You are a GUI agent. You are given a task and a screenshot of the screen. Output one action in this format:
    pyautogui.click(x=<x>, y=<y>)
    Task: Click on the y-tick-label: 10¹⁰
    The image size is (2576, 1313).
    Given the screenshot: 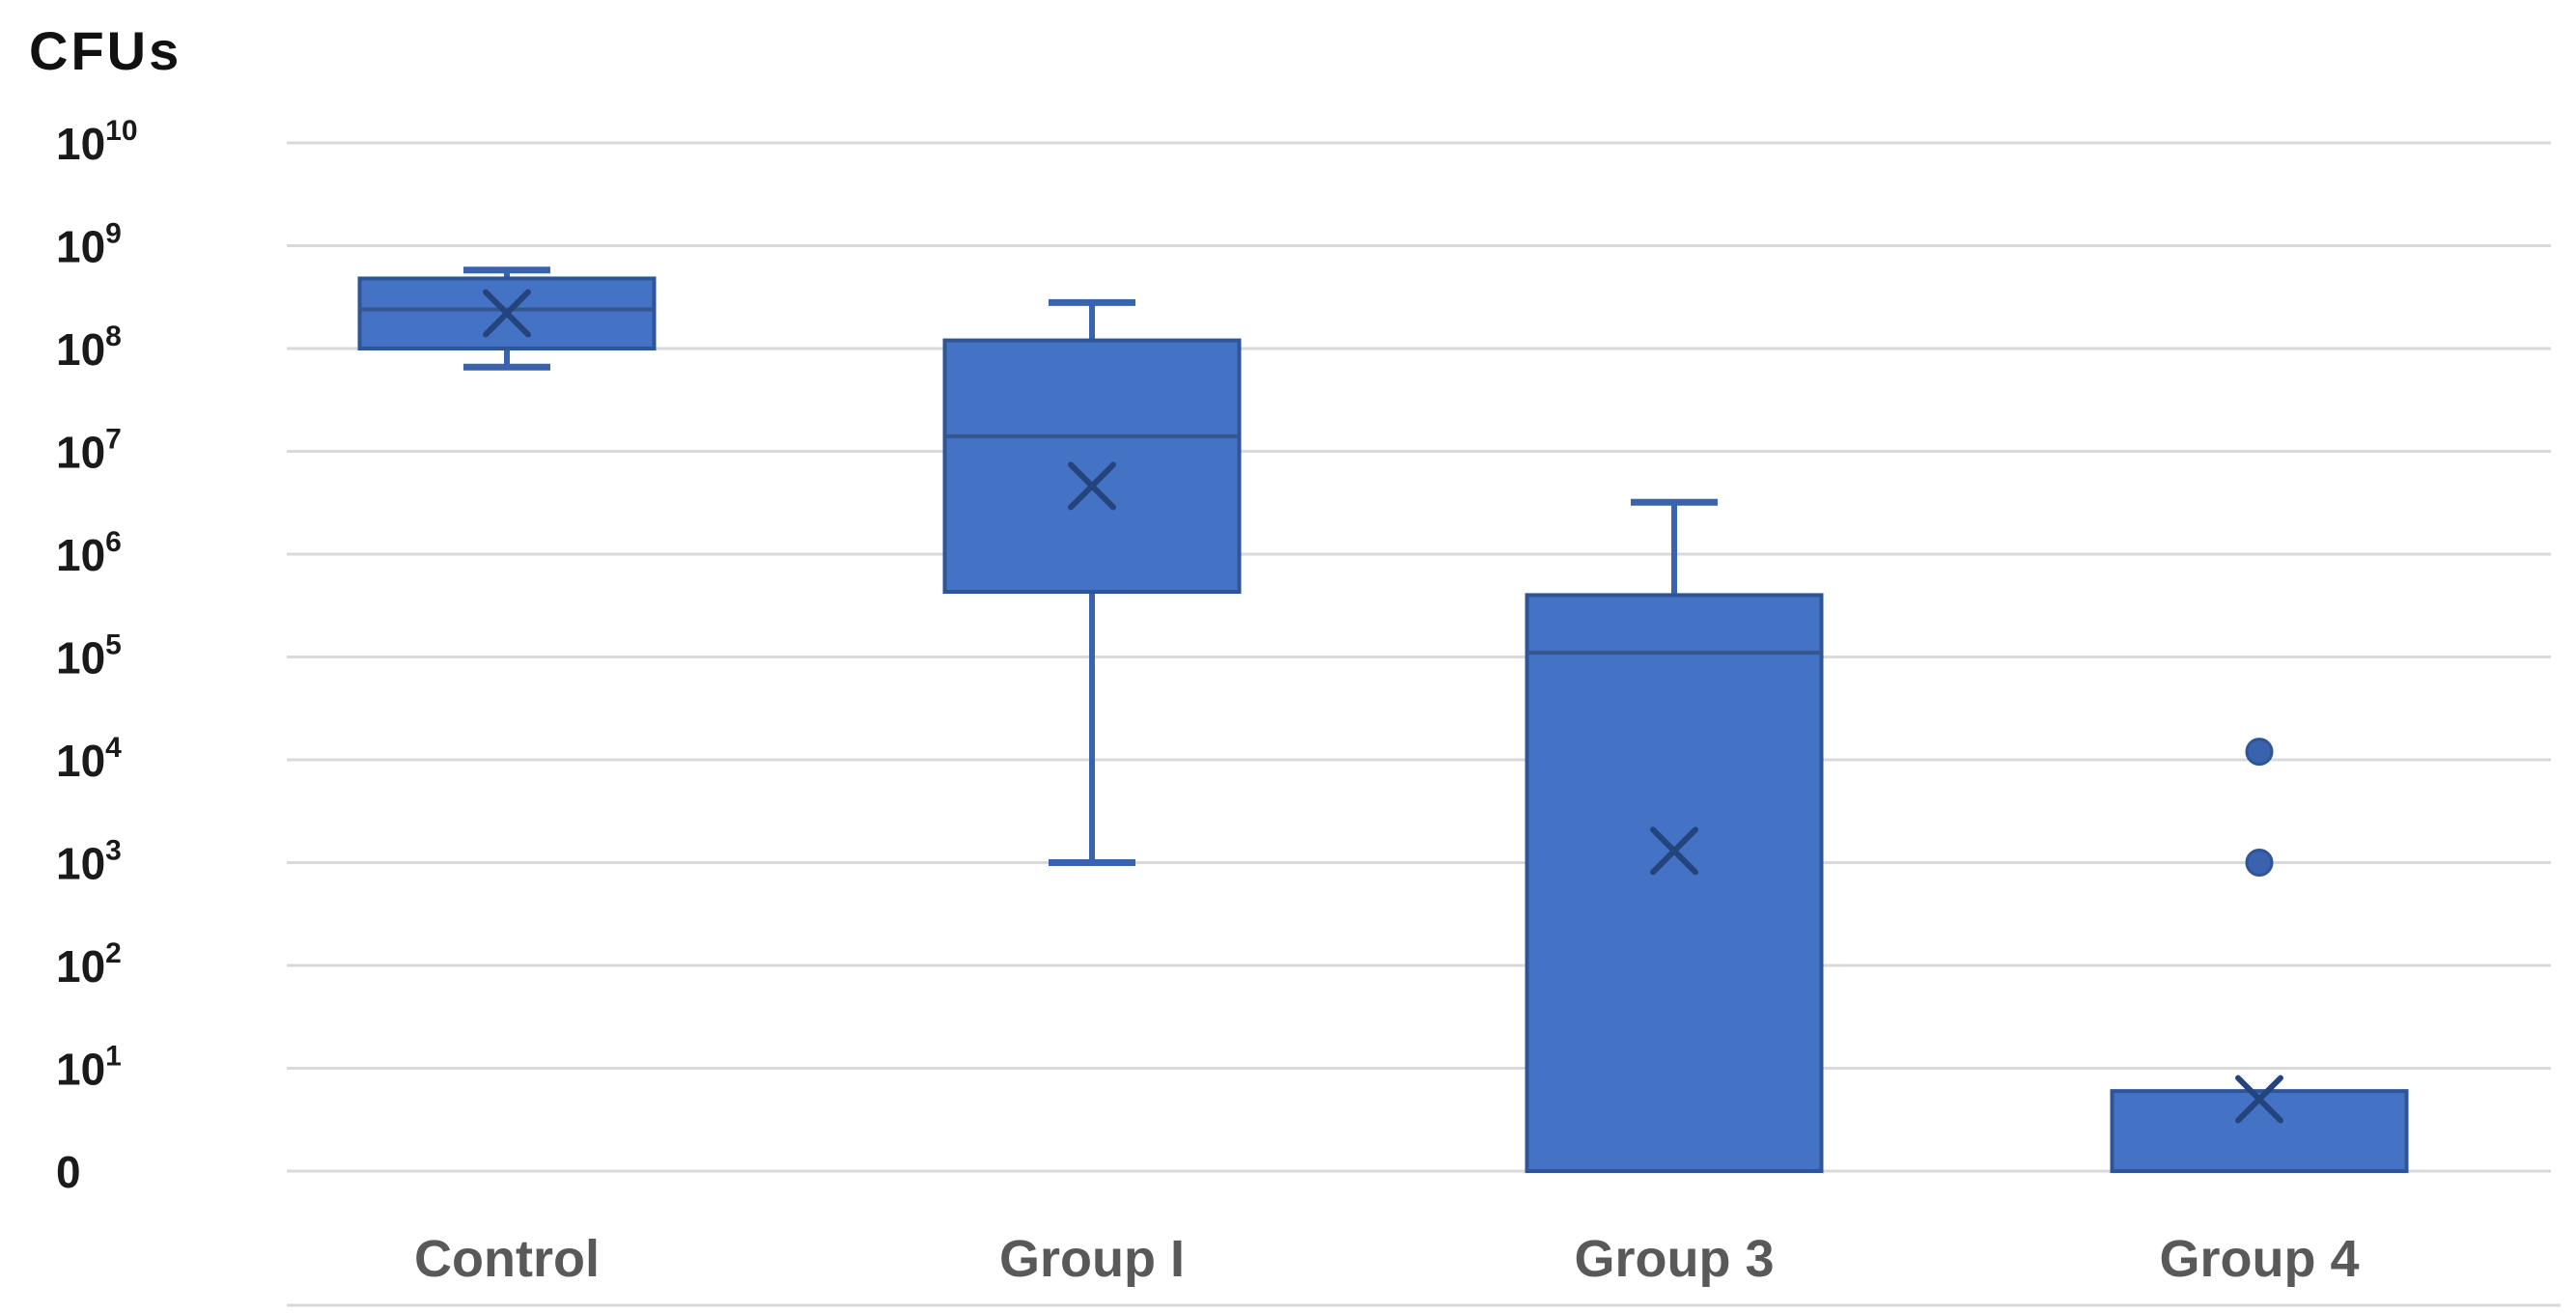 What is the action you would take?
    pyautogui.click(x=97, y=142)
    